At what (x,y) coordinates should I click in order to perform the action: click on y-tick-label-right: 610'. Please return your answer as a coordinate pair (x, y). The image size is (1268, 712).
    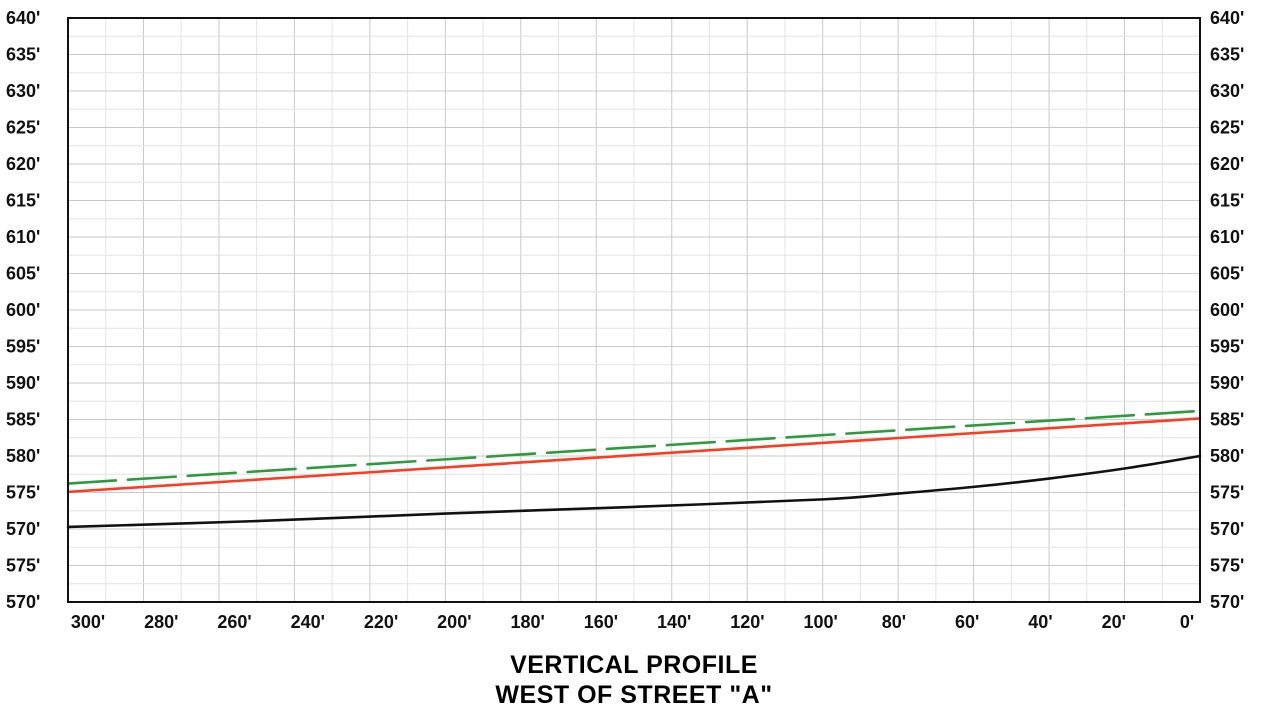
    Looking at the image, I should click on (1227, 237).